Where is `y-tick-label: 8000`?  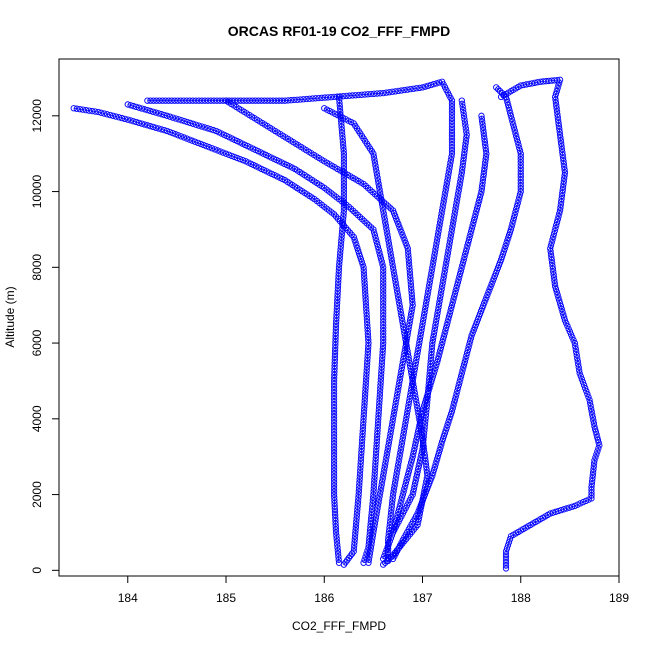 y-tick-label: 8000 is located at coordinates (37, 267).